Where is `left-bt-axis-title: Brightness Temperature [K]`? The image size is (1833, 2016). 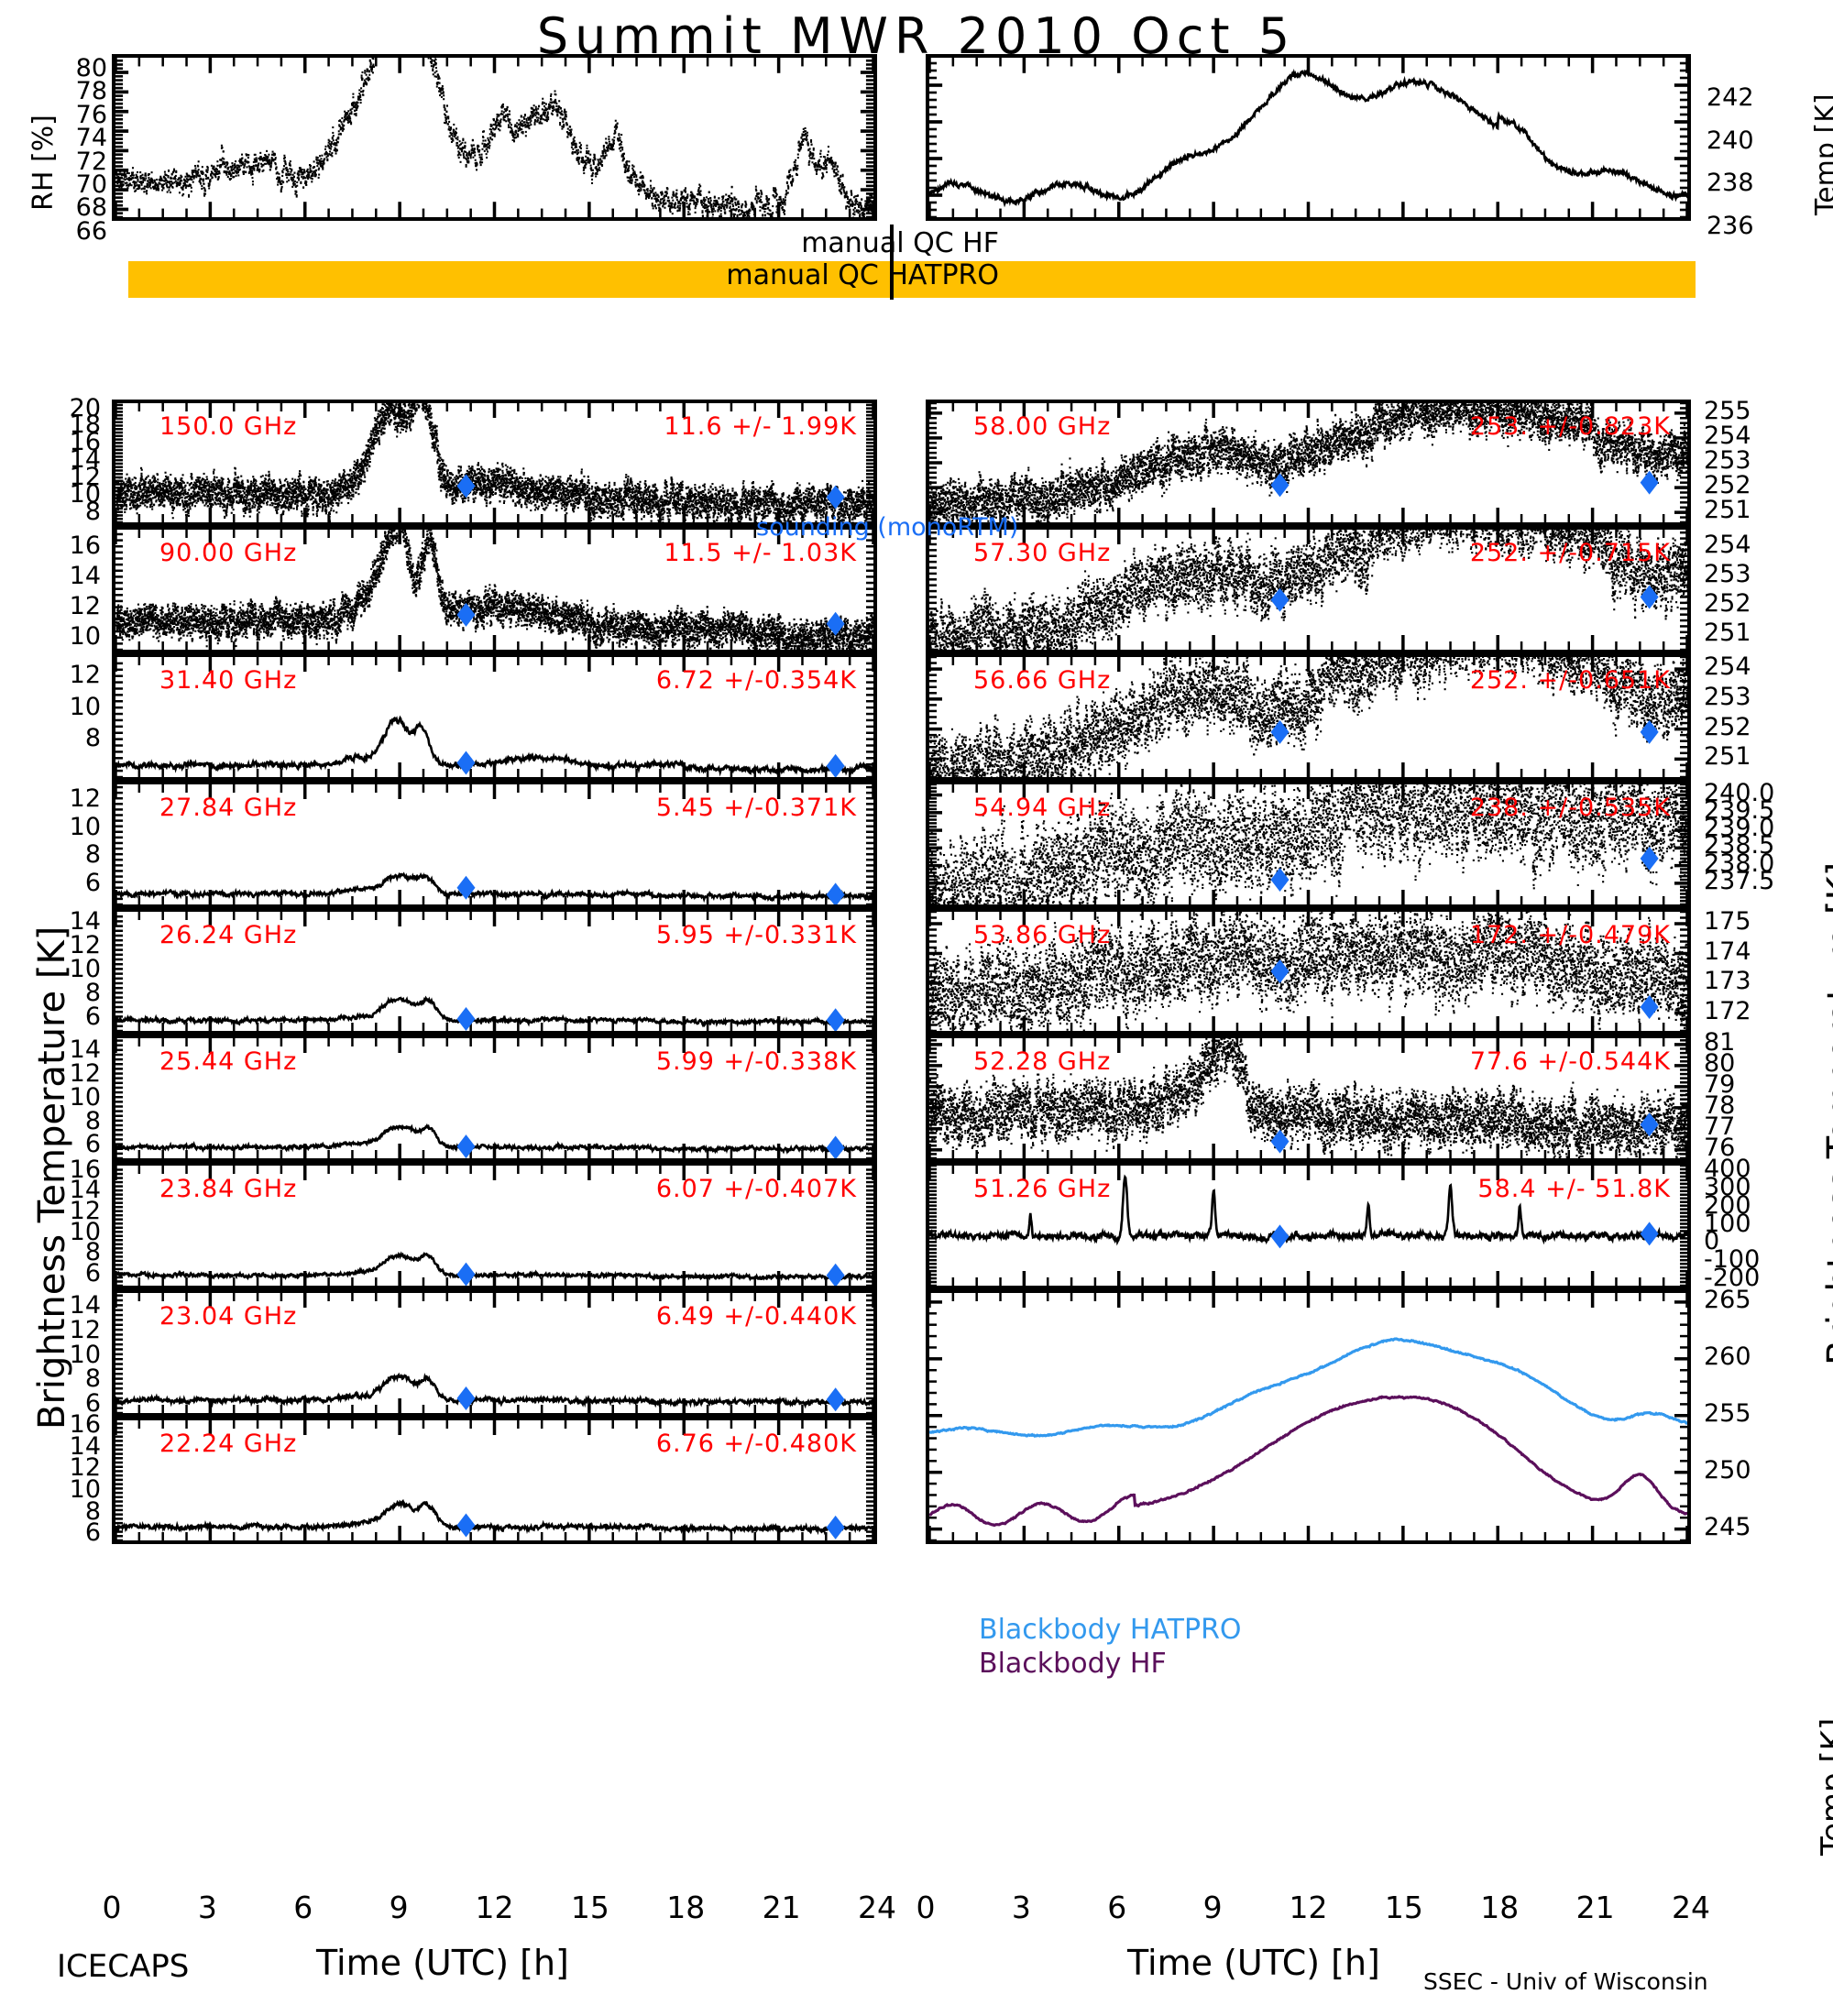 left-bt-axis-title: Brightness Temperature [K] is located at coordinates (52, 1178).